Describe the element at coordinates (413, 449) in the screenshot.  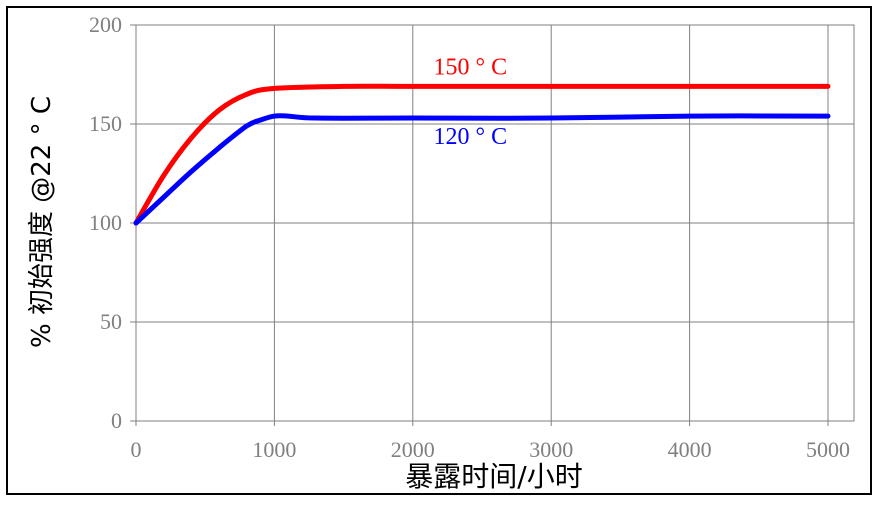
I see `x-tick-label: 2000` at that location.